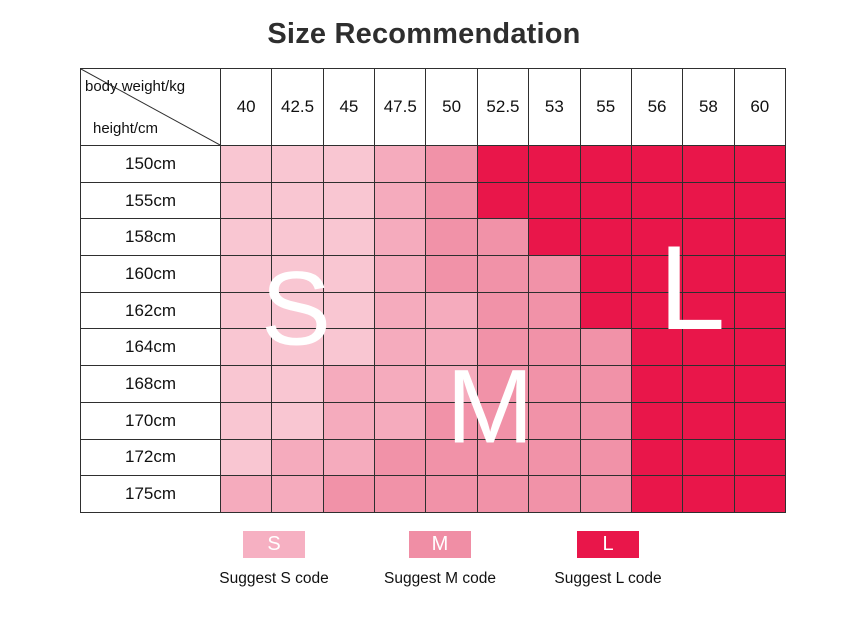  Describe the element at coordinates (433, 384) in the screenshot. I see `table-row: 168cm` at that location.